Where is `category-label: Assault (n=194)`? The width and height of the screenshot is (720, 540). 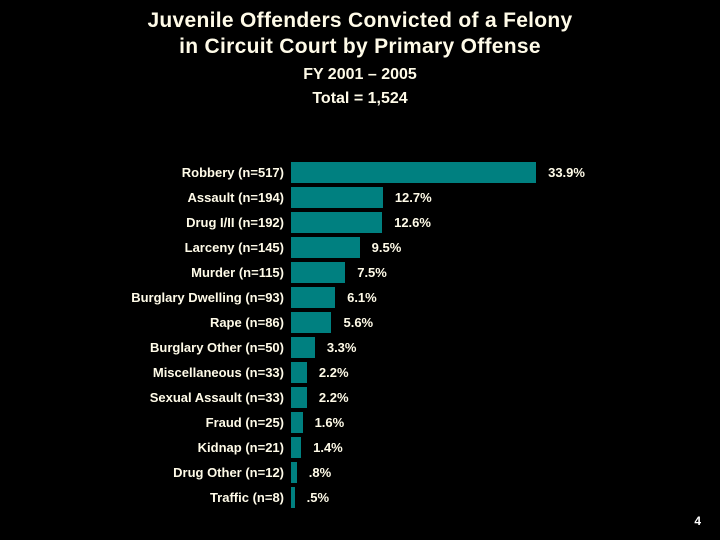 category-label: Assault (n=194) is located at coordinates (235, 197).